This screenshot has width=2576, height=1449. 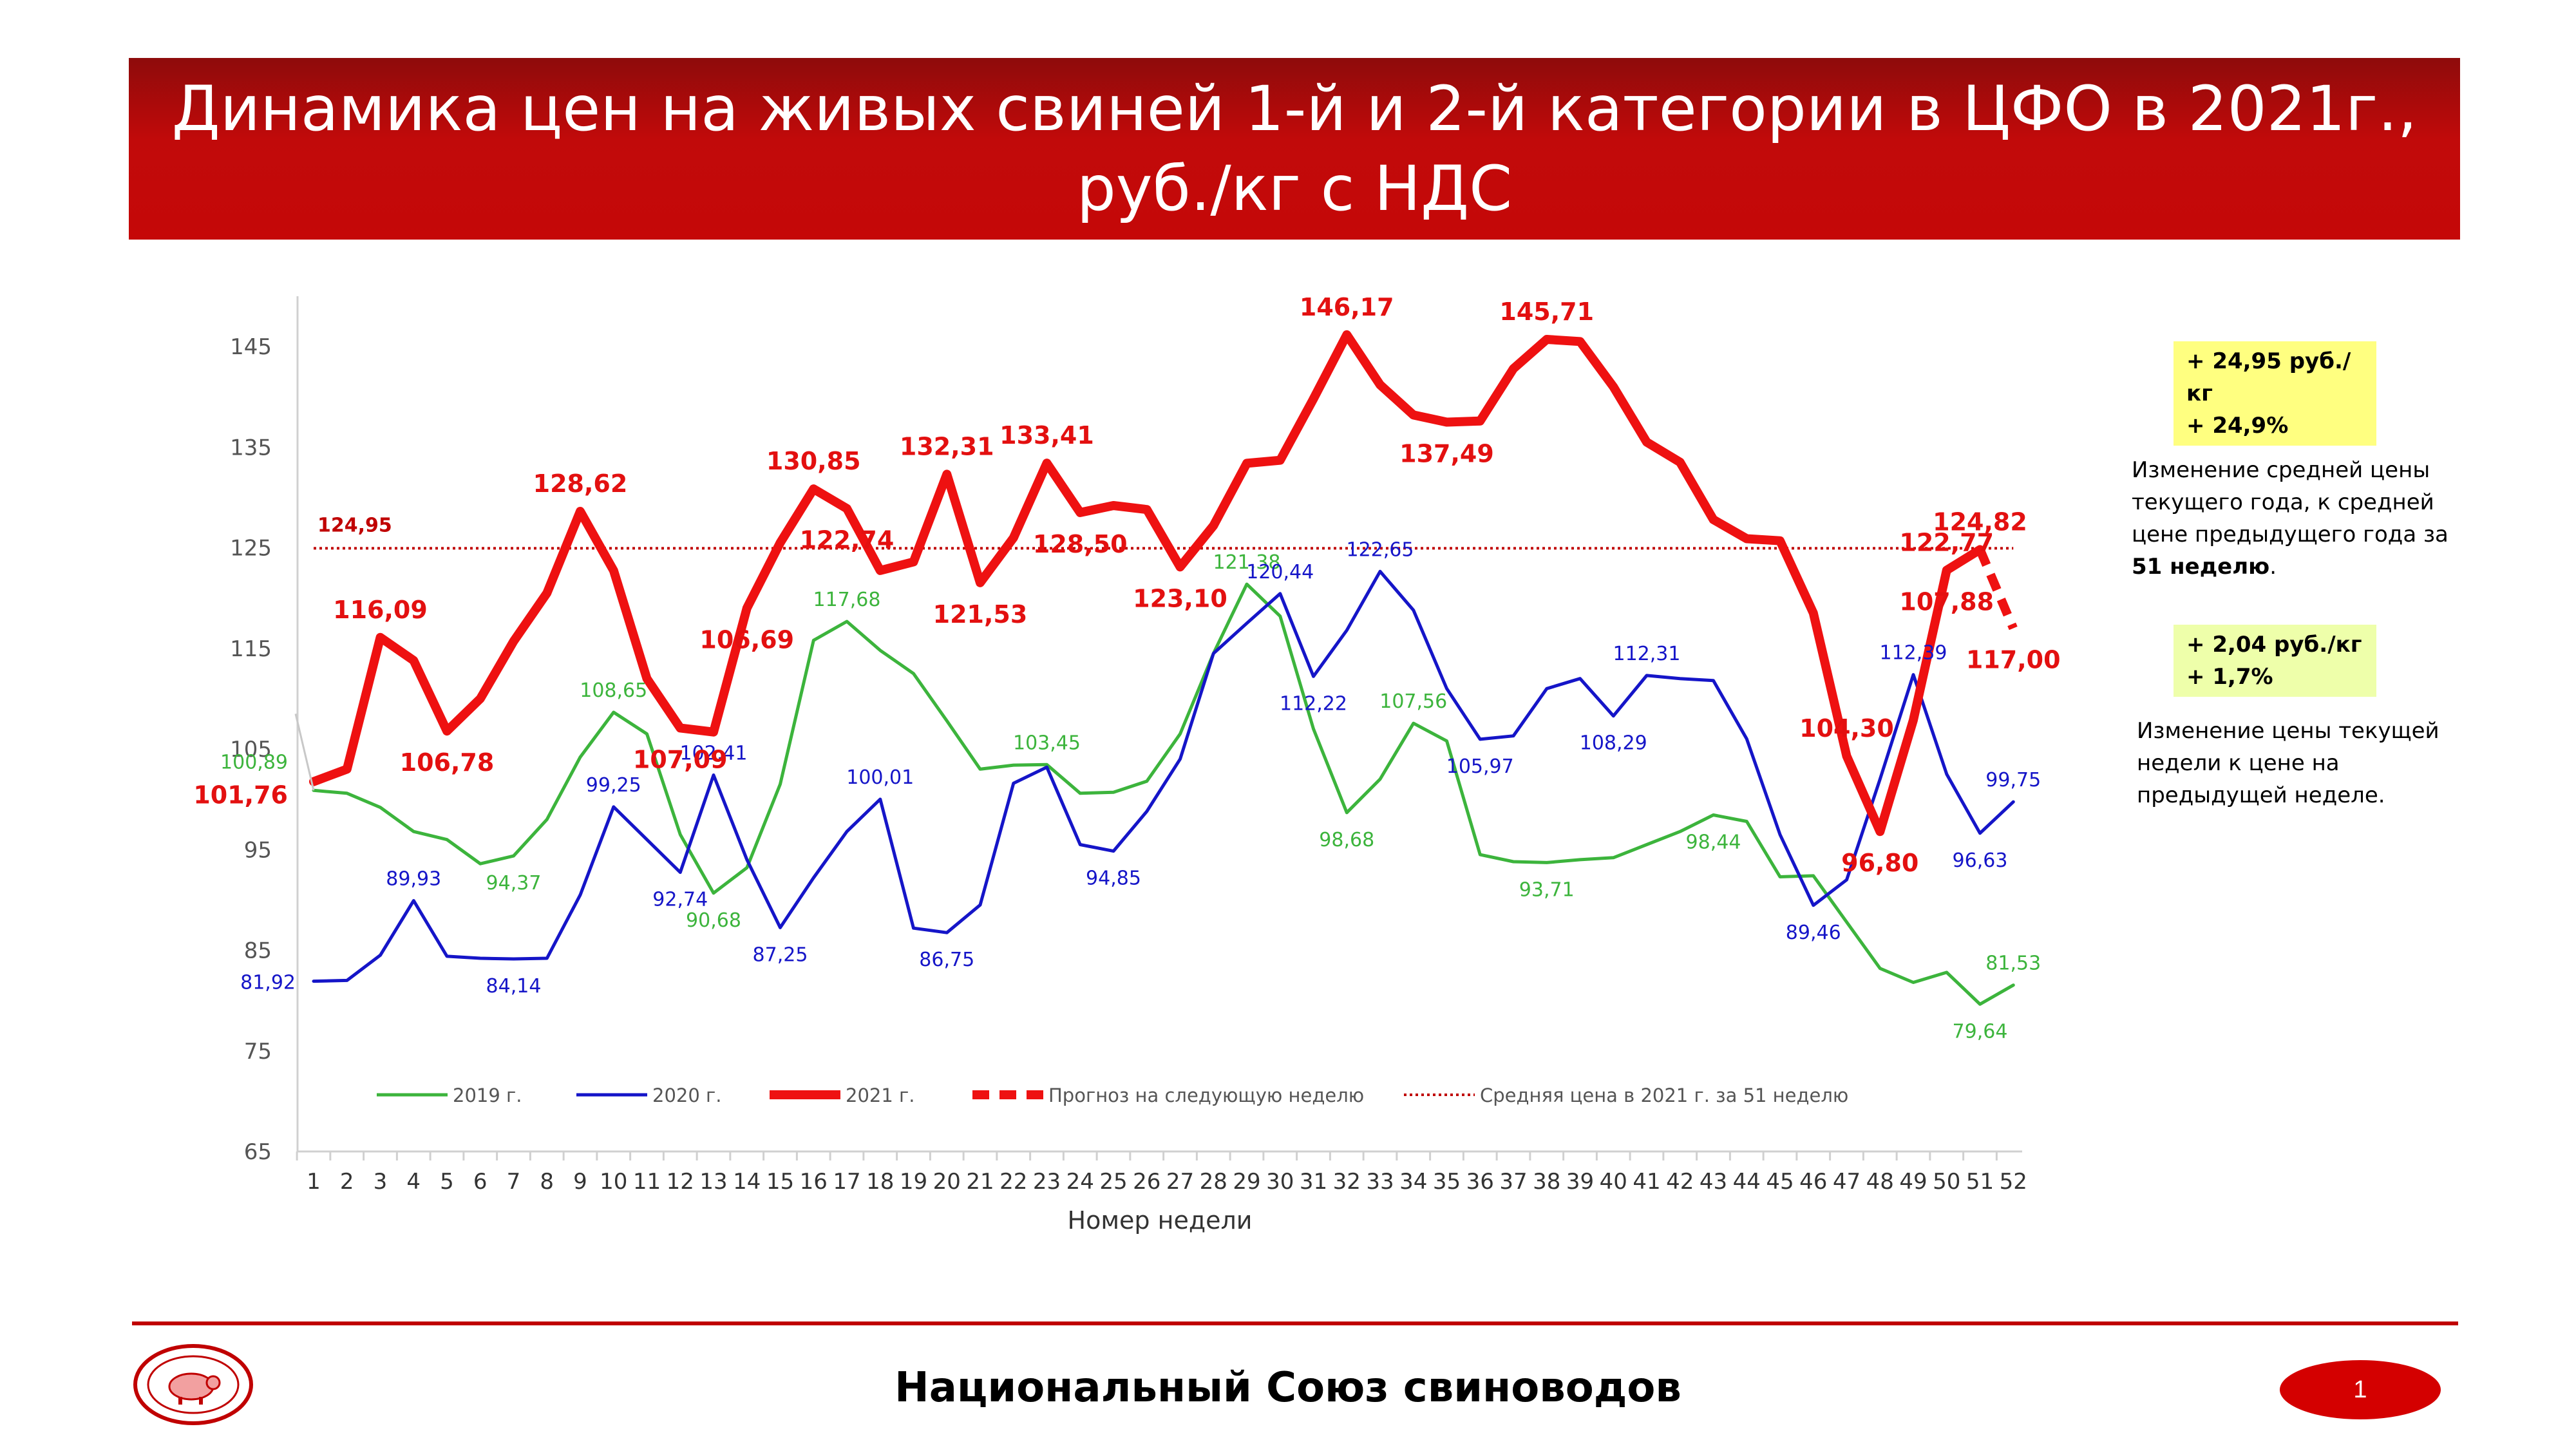 I want to click on data-label: 99,75, so click(x=2013, y=780).